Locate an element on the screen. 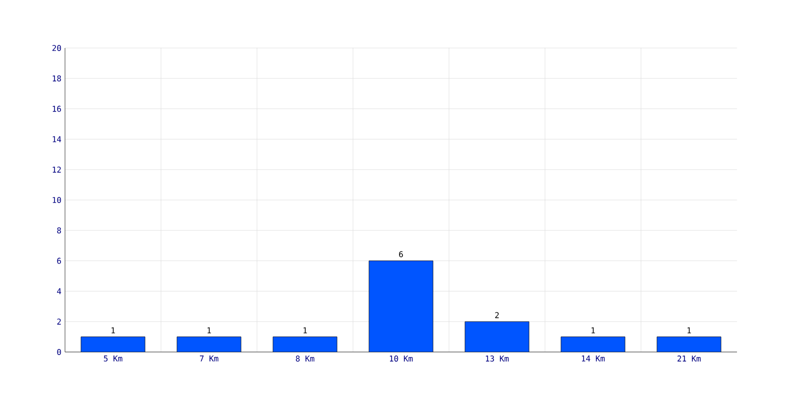 The image size is (800, 400). y-tick-label: 10 is located at coordinates (56, 200).